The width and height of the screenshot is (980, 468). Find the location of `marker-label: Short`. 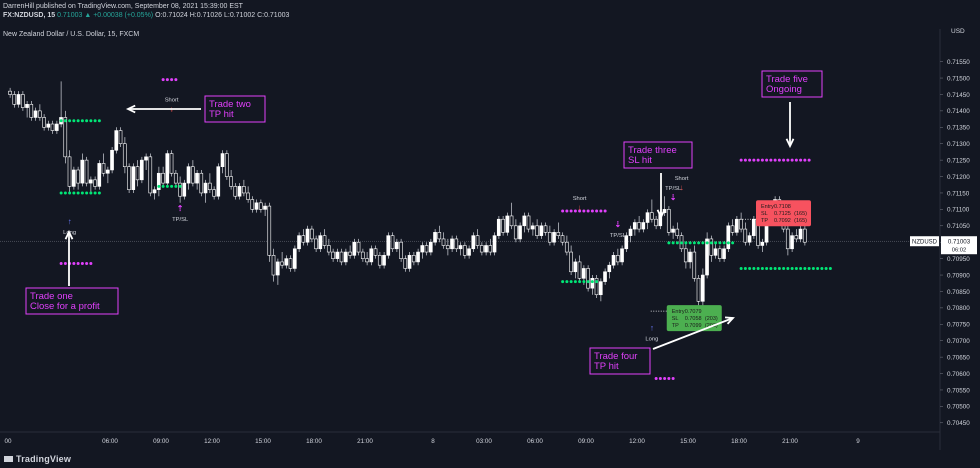

marker-label: Short is located at coordinates (172, 100).